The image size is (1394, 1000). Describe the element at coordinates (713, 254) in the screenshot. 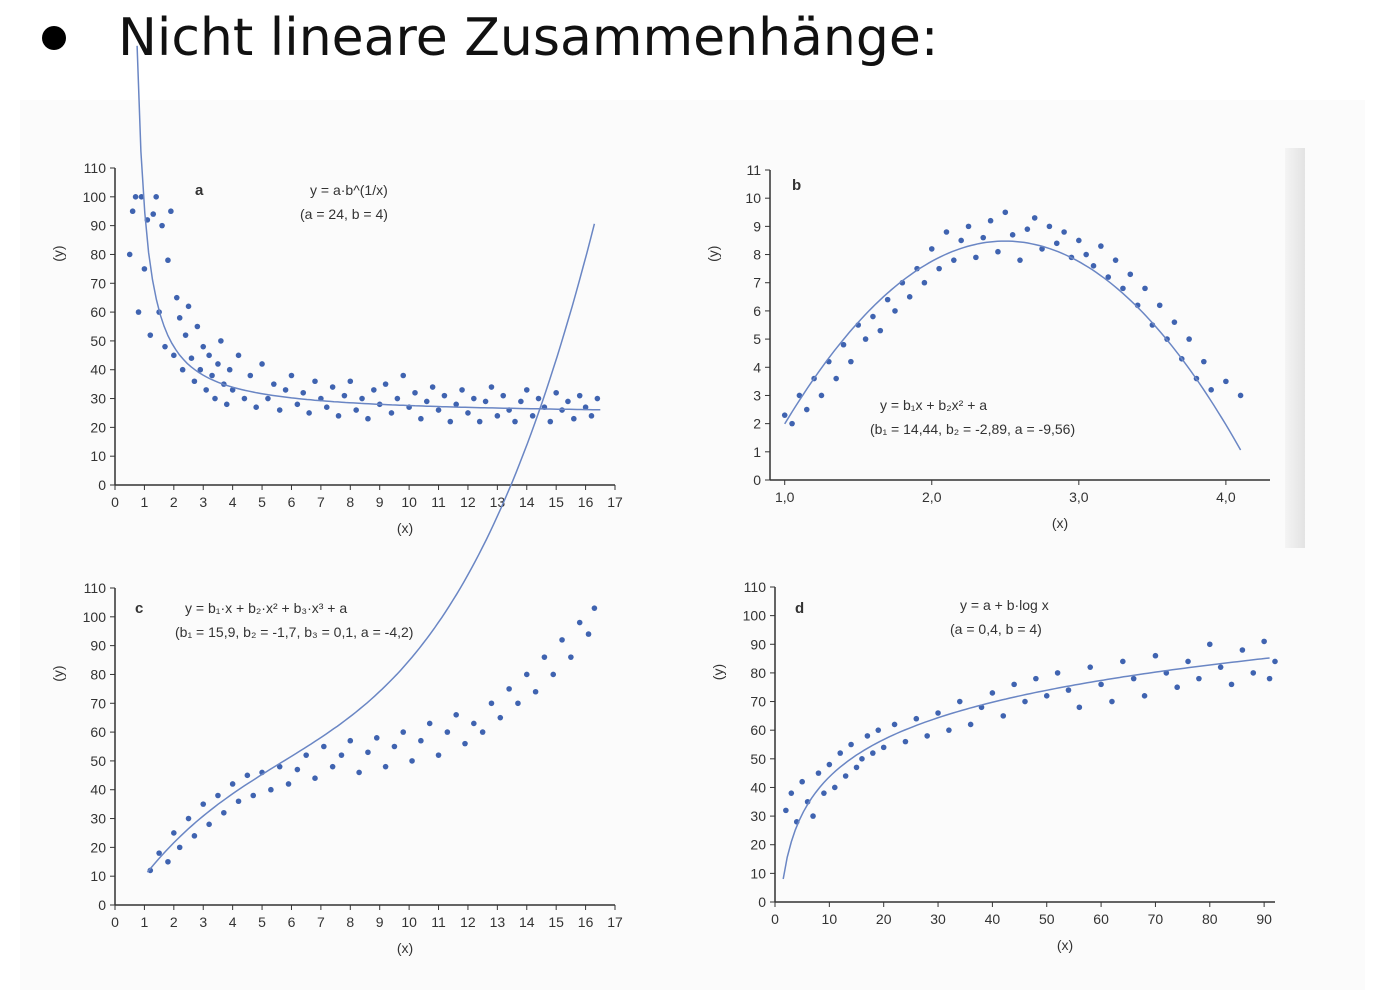

I see `y-axis-label: (y)` at that location.